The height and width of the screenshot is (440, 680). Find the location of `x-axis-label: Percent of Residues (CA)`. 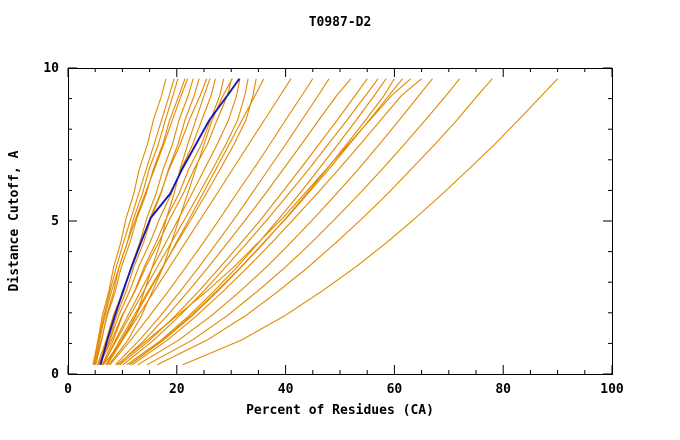

x-axis-label: Percent of Residues (CA) is located at coordinates (340, 410).